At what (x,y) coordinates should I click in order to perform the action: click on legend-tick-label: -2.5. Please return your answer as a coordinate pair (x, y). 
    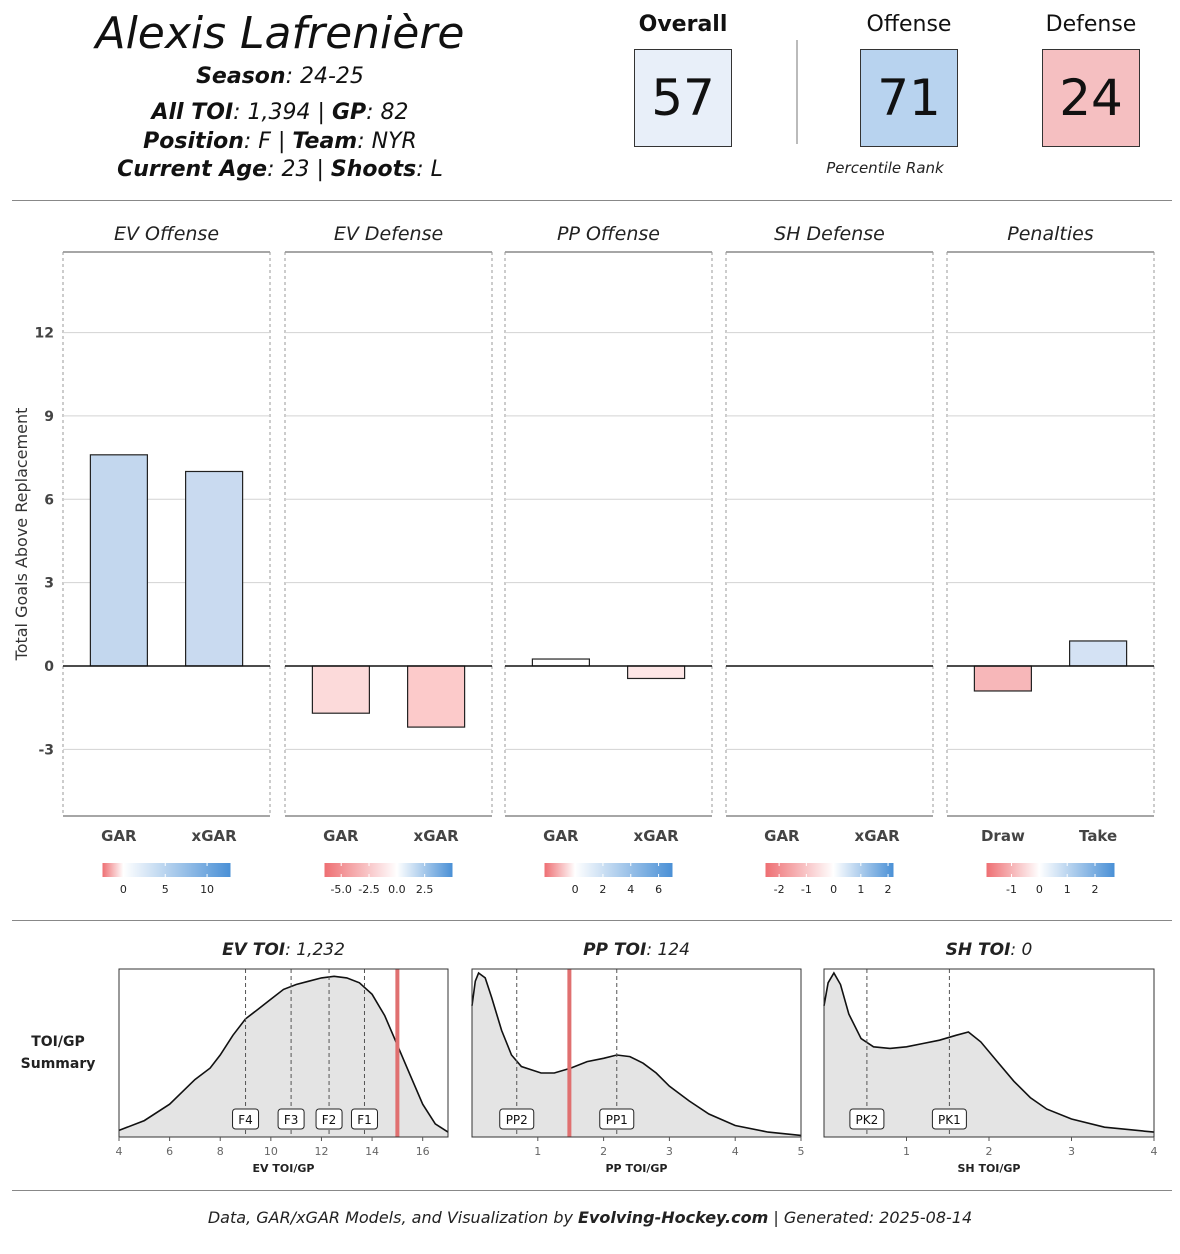
    Looking at the image, I should click on (368, 889).